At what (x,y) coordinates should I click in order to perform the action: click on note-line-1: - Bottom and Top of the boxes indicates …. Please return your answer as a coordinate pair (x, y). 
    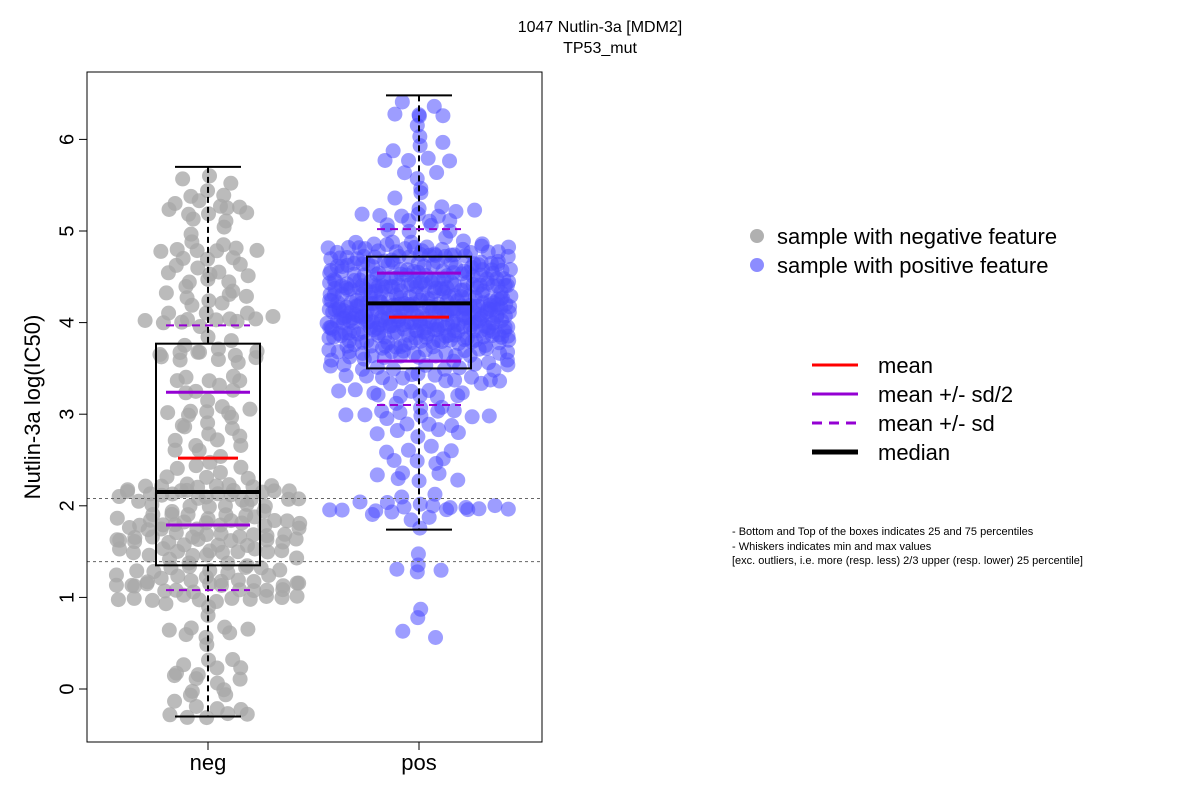
    Looking at the image, I should click on (883, 532).